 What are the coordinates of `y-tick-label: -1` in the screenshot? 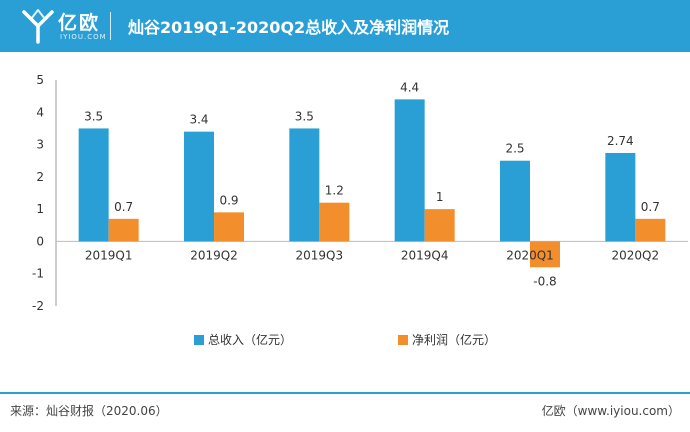 It's located at (38, 274).